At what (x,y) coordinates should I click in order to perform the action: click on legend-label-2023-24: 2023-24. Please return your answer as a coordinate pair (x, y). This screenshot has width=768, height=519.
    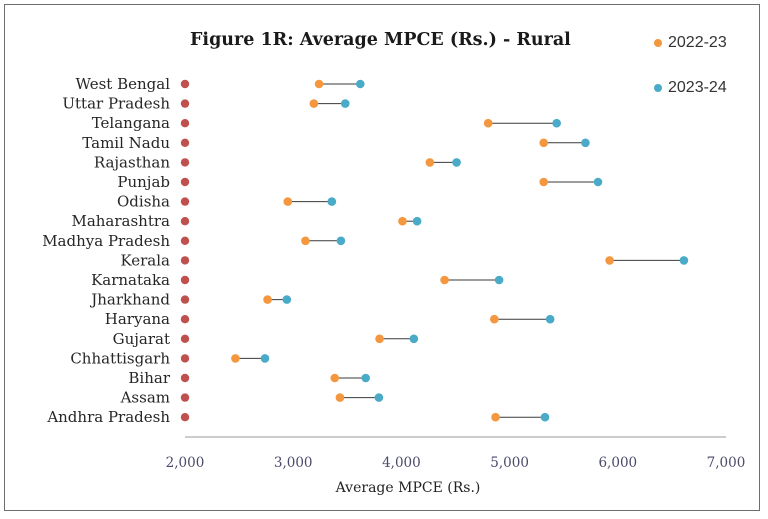
    Looking at the image, I should click on (697, 87).